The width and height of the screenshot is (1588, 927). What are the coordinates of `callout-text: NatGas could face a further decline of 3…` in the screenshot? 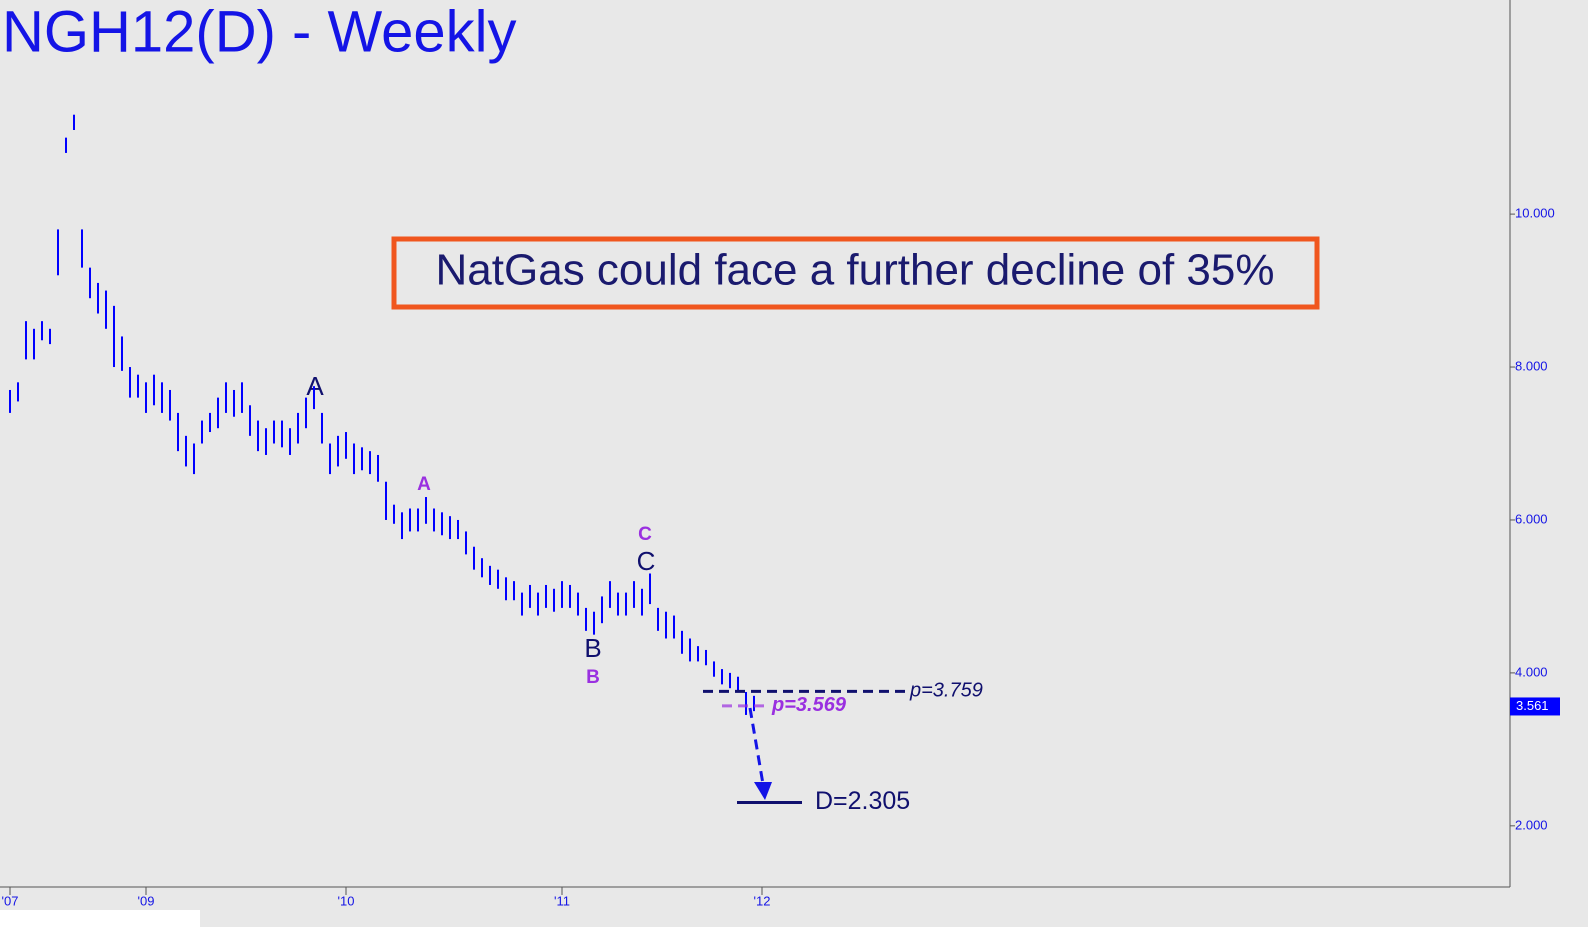 It's located at (855, 270).